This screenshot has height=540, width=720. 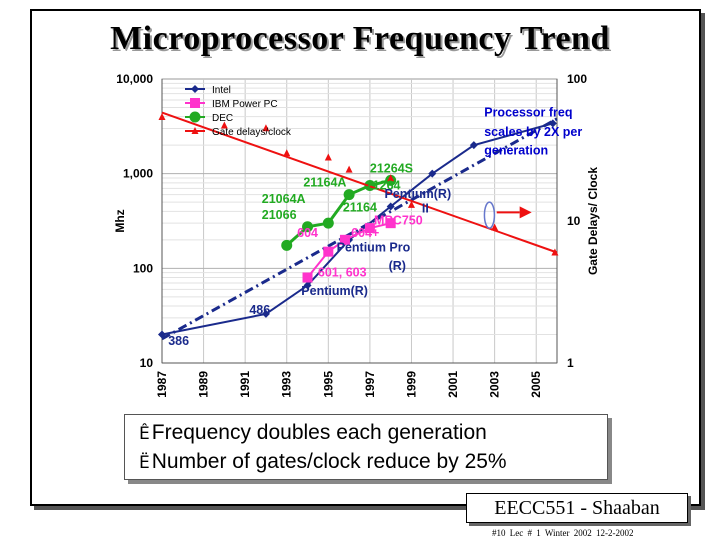 What do you see at coordinates (342, 272) in the screenshot?
I see `chart-annotation: 601, 603` at bounding box center [342, 272].